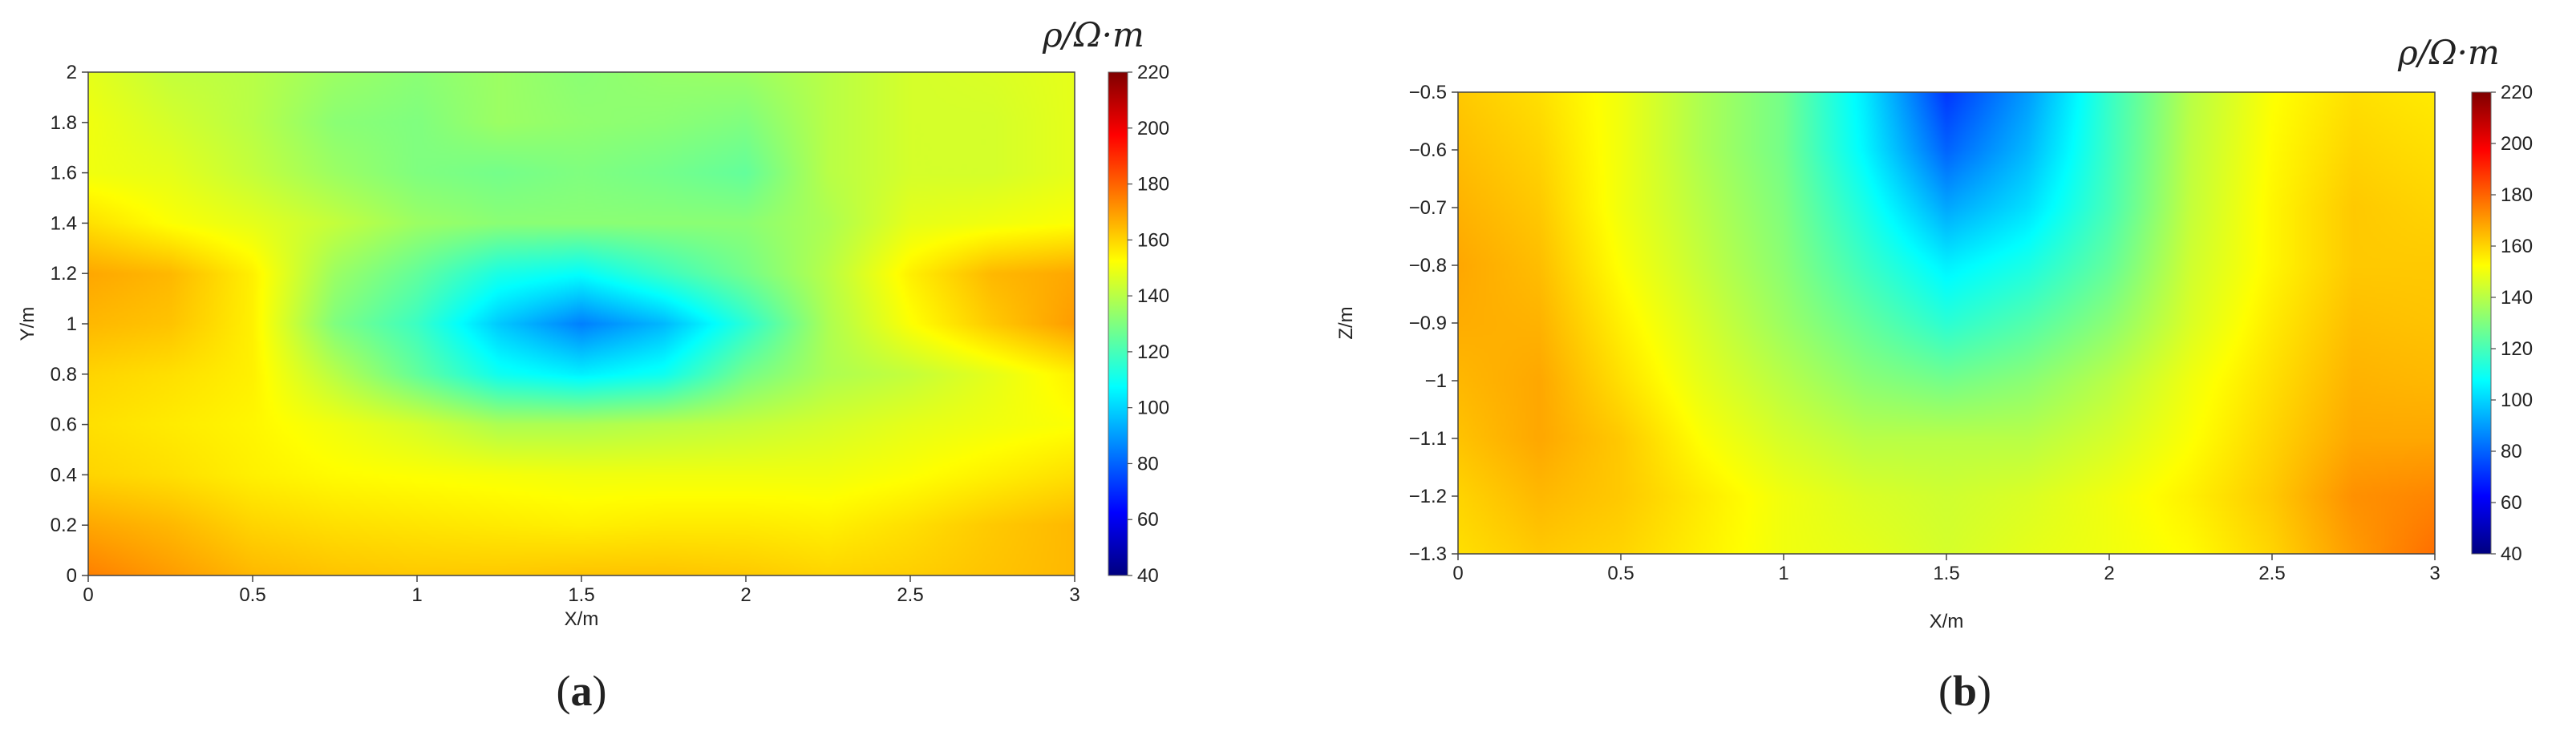  I want to click on panel-letter-b: b, so click(1965, 691).